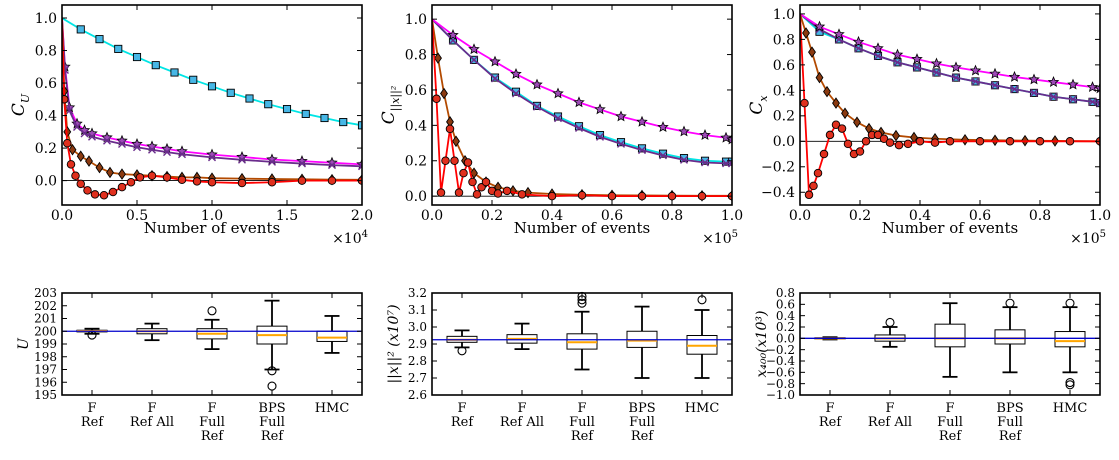 This screenshot has height=460, width=1119. What do you see at coordinates (347, 239) in the screenshot?
I see `x-exponent-mult: ×10` at bounding box center [347, 239].